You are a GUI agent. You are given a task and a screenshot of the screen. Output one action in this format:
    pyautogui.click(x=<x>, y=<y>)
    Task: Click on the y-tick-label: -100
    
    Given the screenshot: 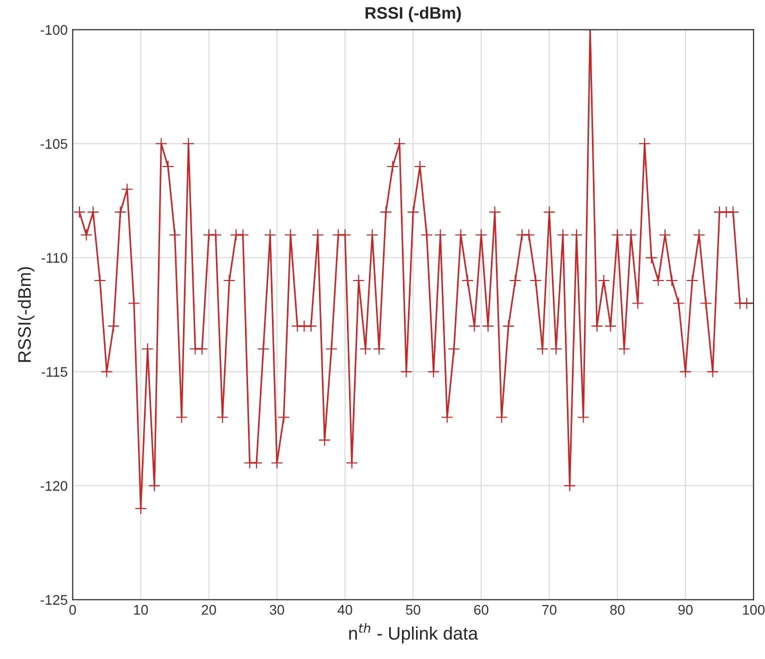 What is the action you would take?
    pyautogui.click(x=54, y=29)
    